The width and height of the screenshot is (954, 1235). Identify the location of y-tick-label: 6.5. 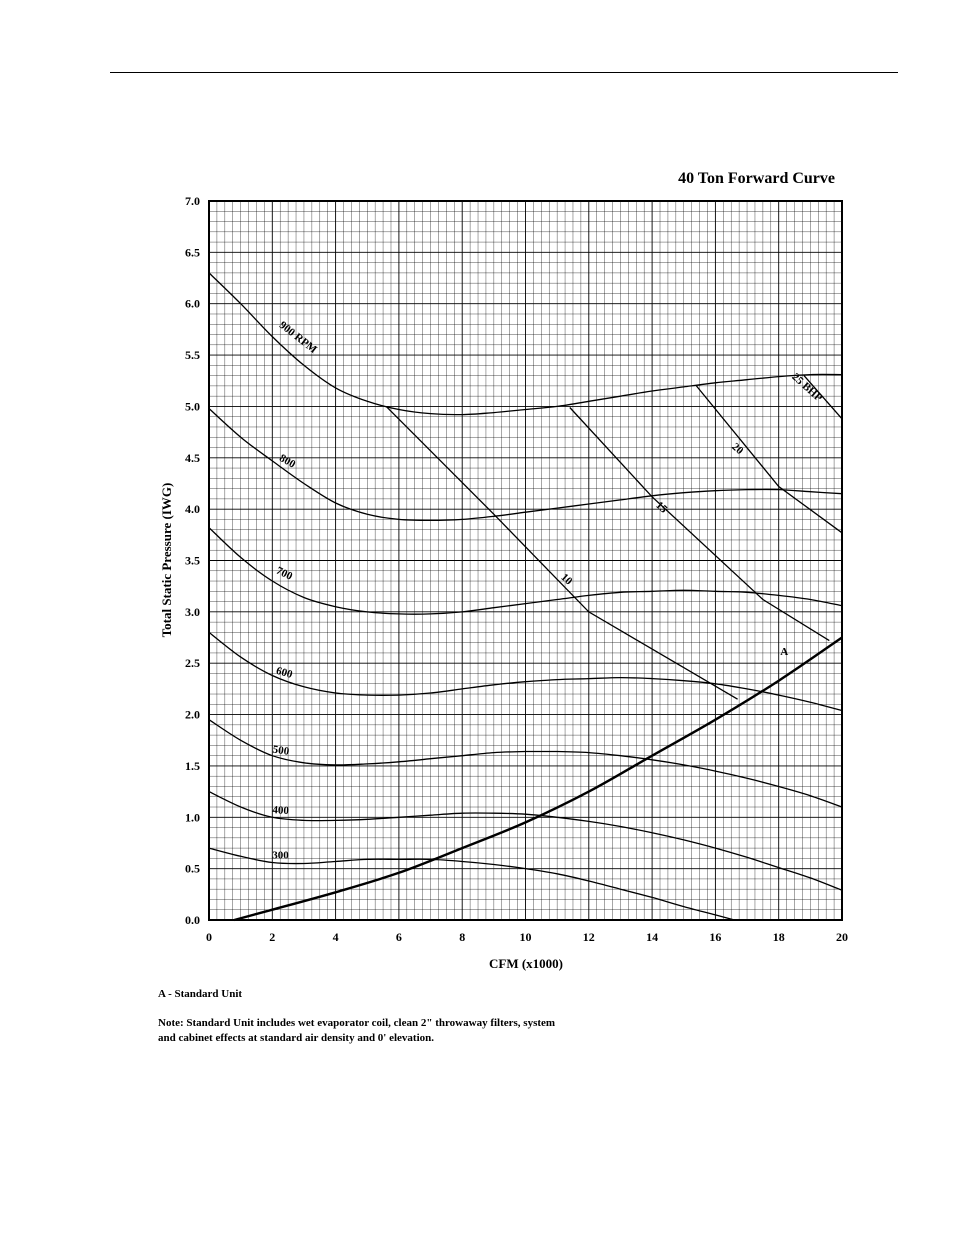
(192, 252).